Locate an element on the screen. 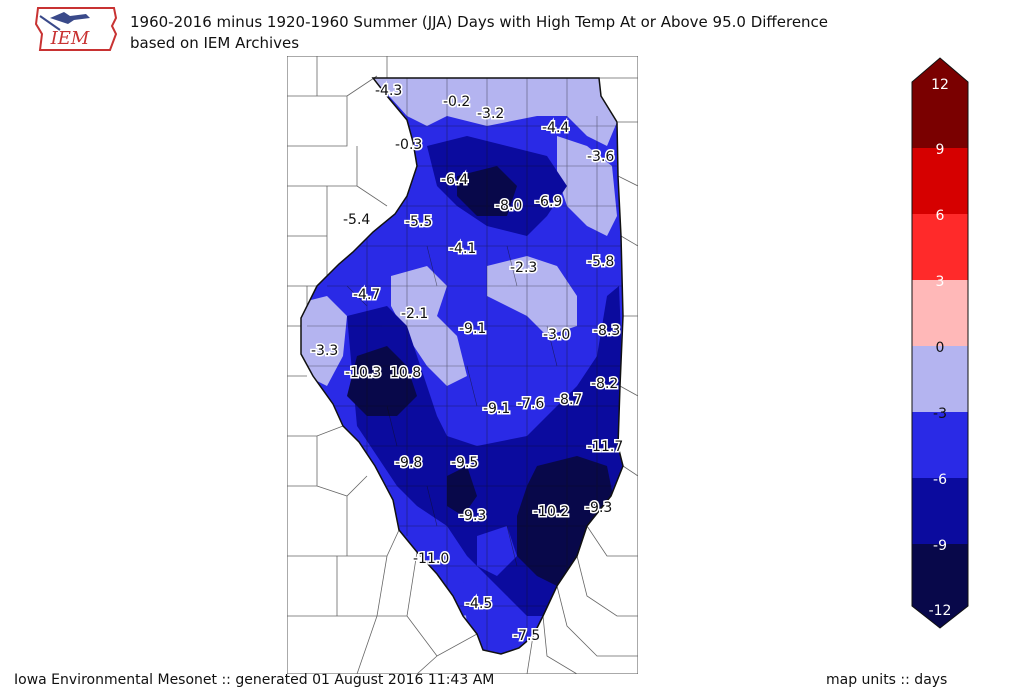 This screenshot has height=696, width=1024. map-units-label: map units :: days is located at coordinates (887, 680).